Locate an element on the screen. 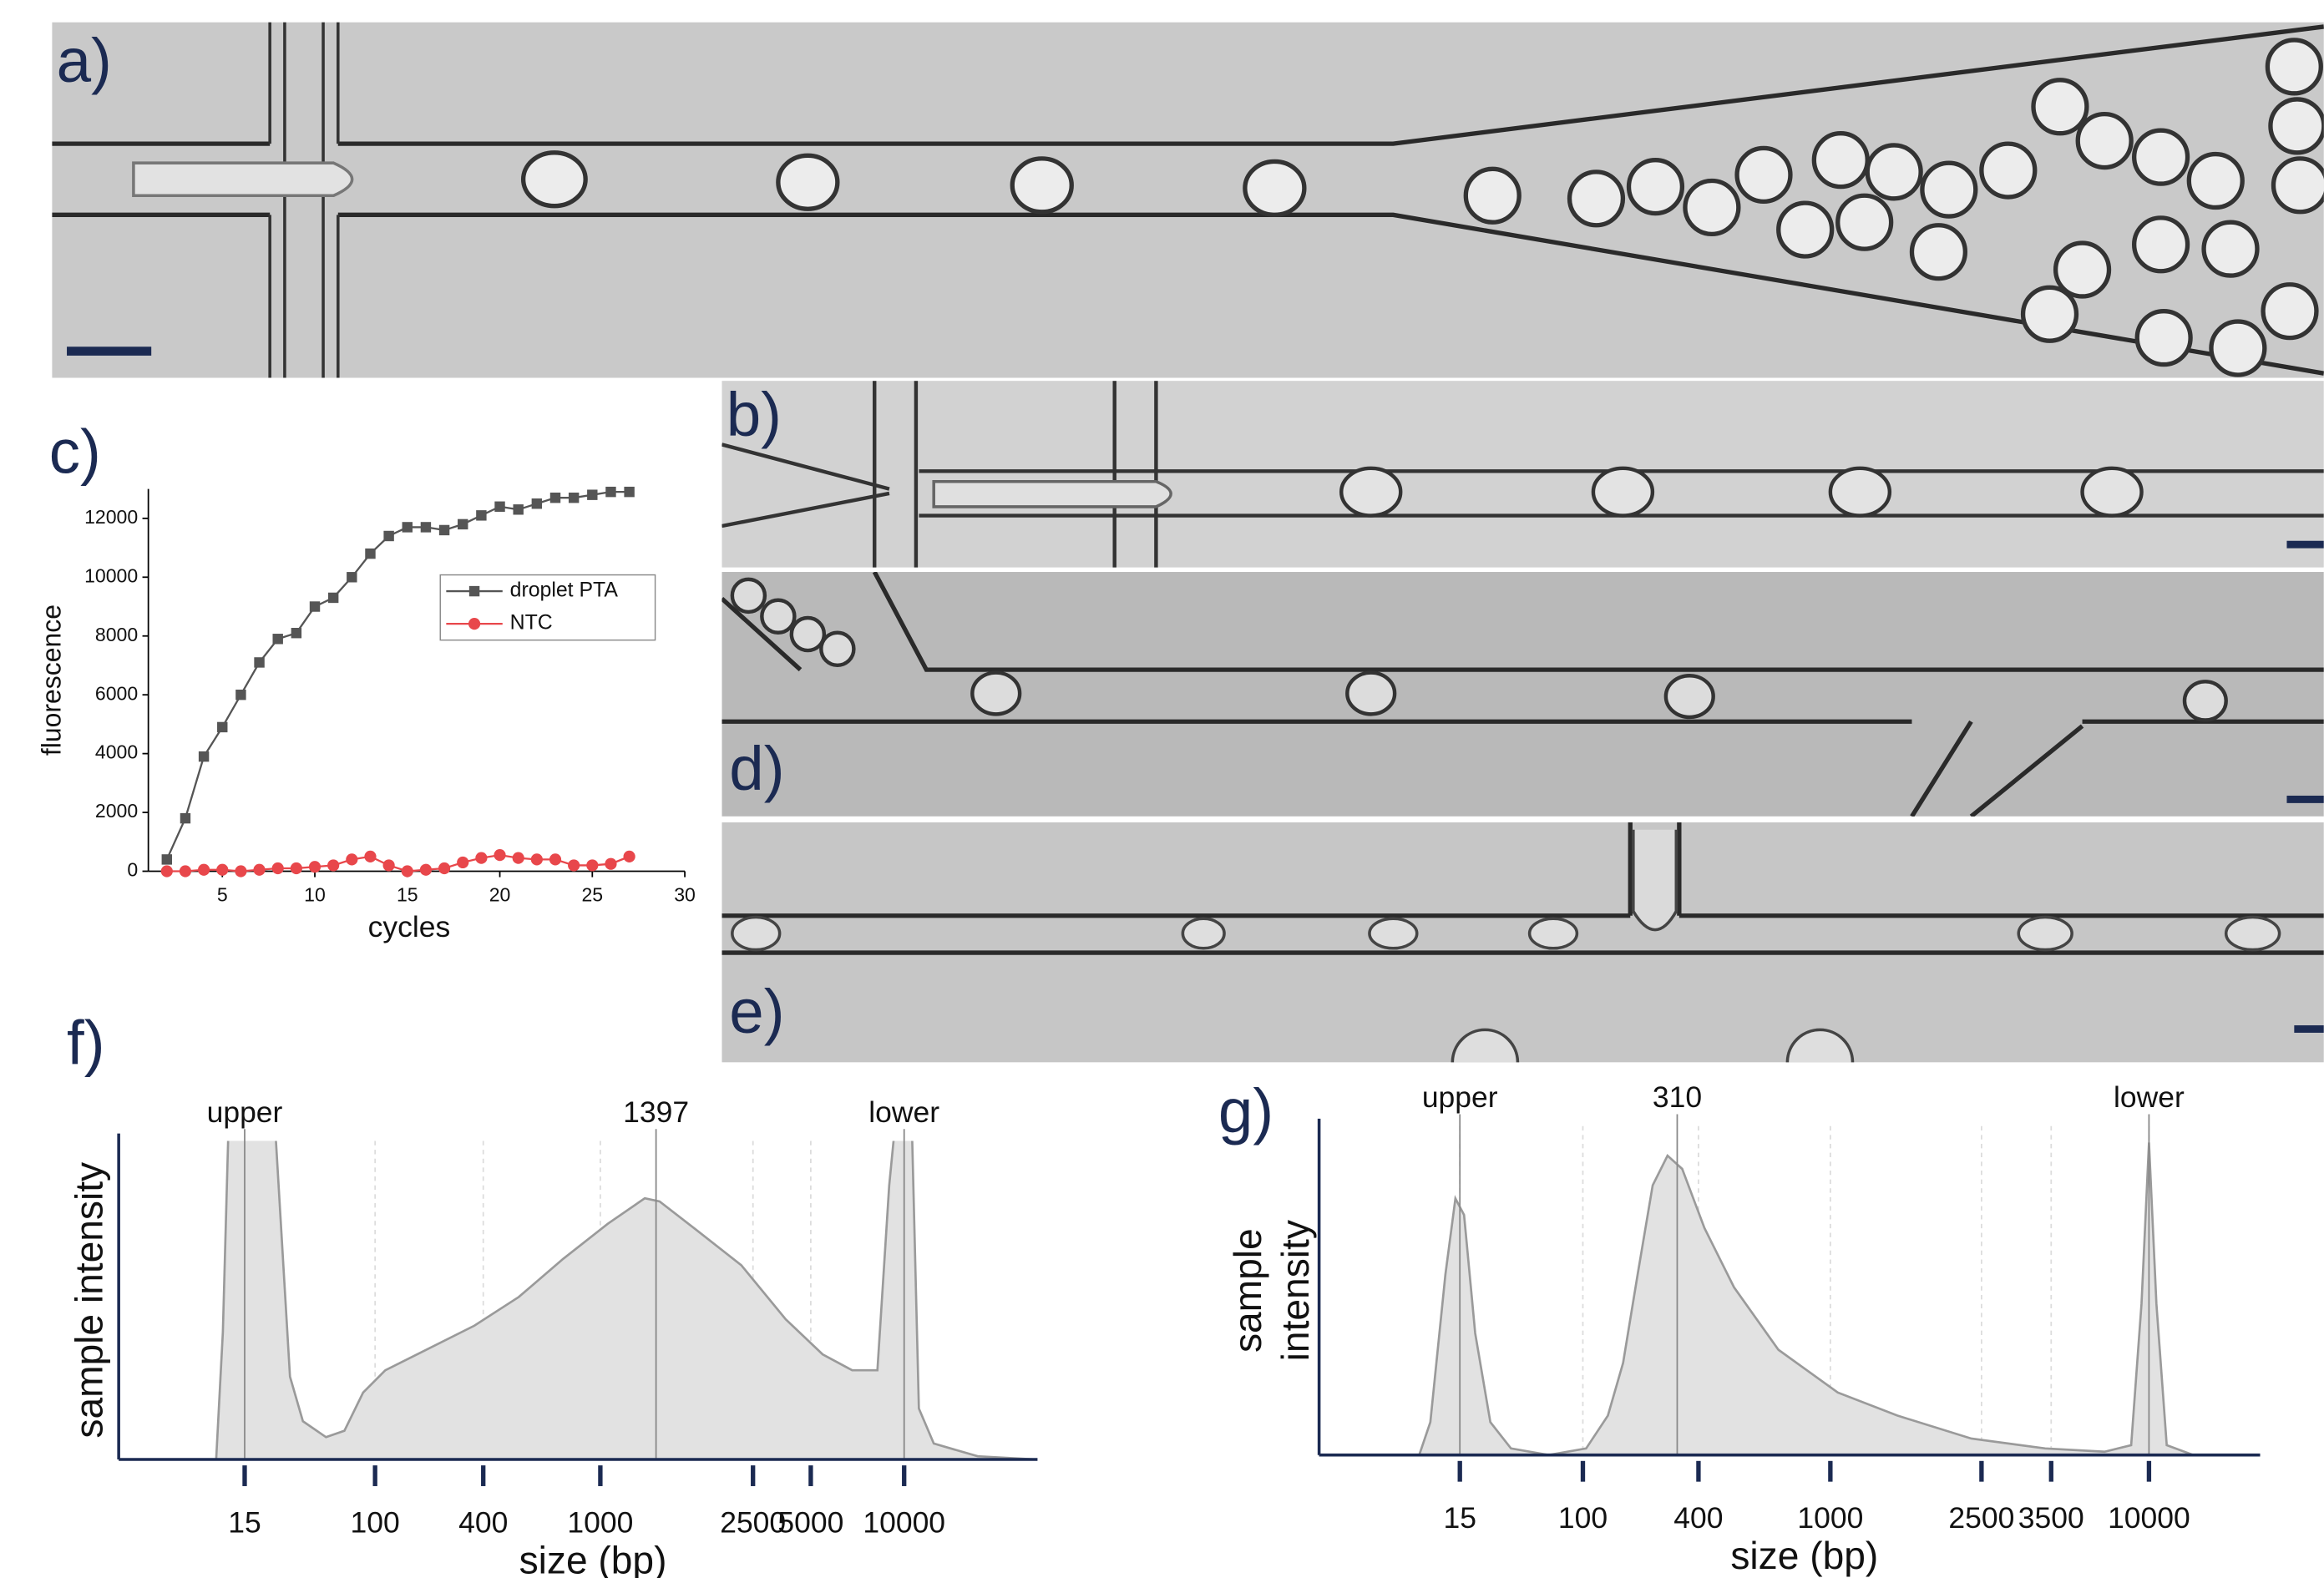 This screenshot has height=1578, width=2324. y-tick-label: 0 is located at coordinates (132, 870).